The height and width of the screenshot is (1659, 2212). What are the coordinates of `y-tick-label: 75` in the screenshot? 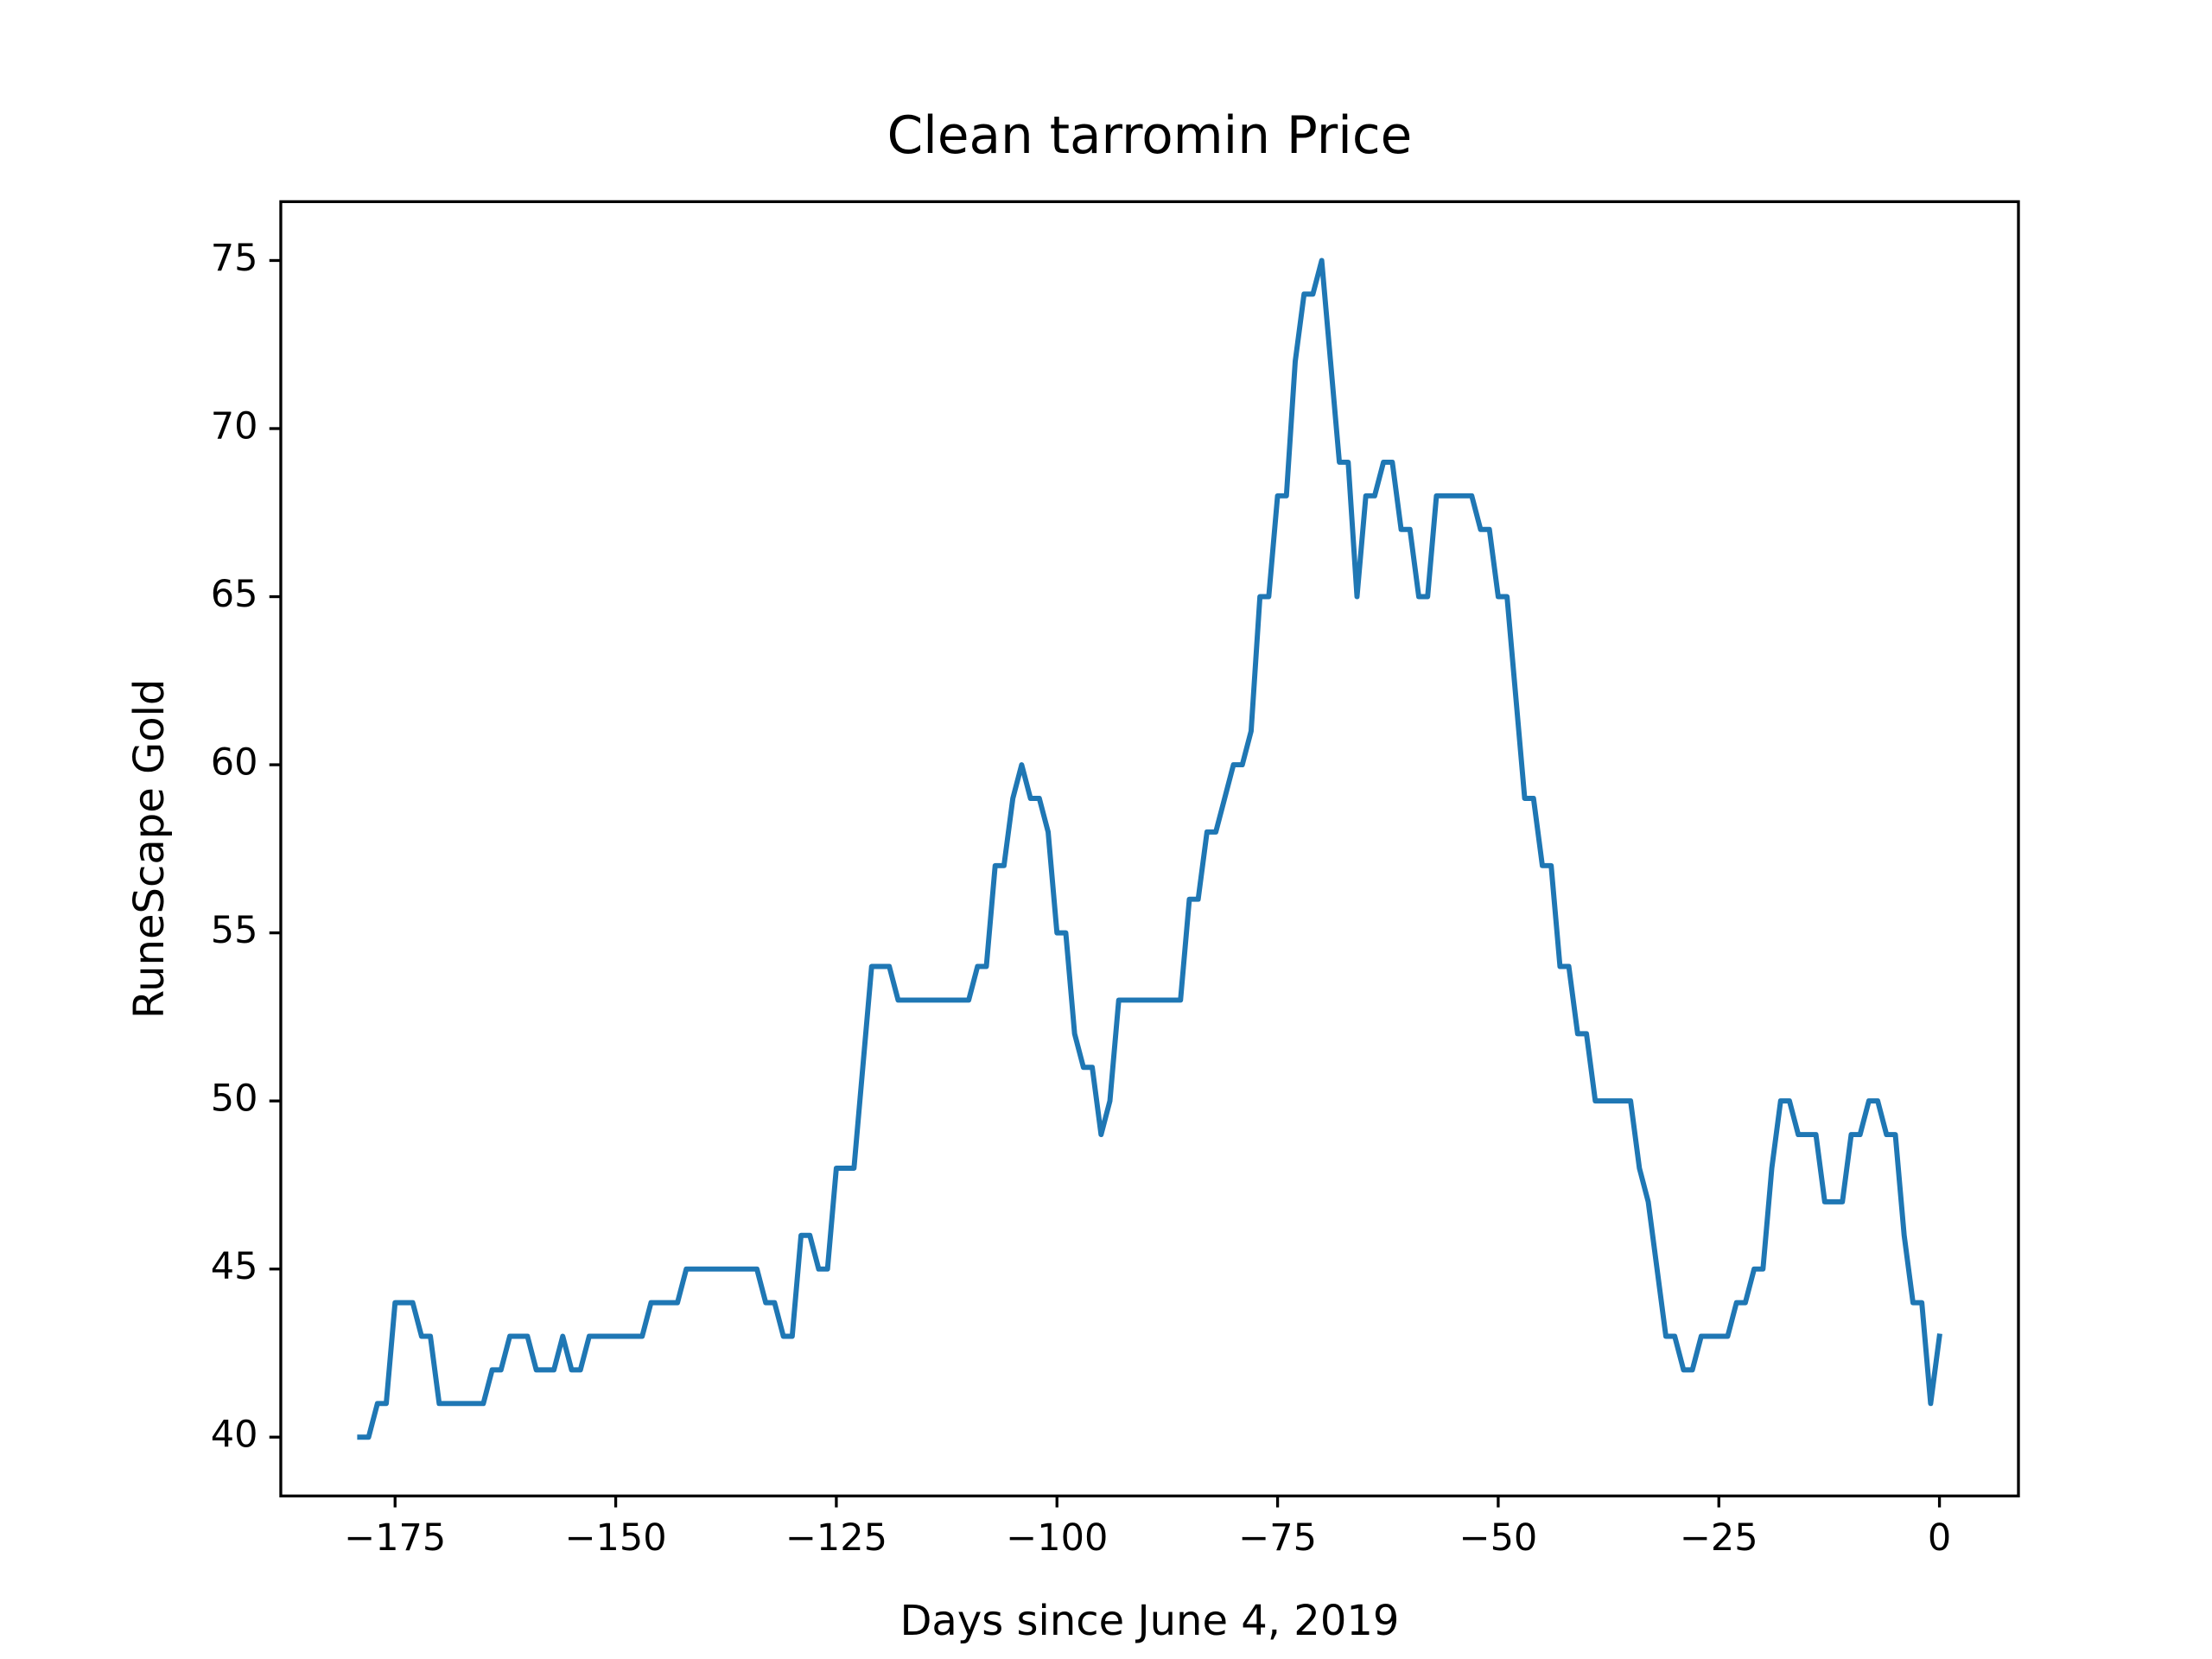 It's located at (234, 258).